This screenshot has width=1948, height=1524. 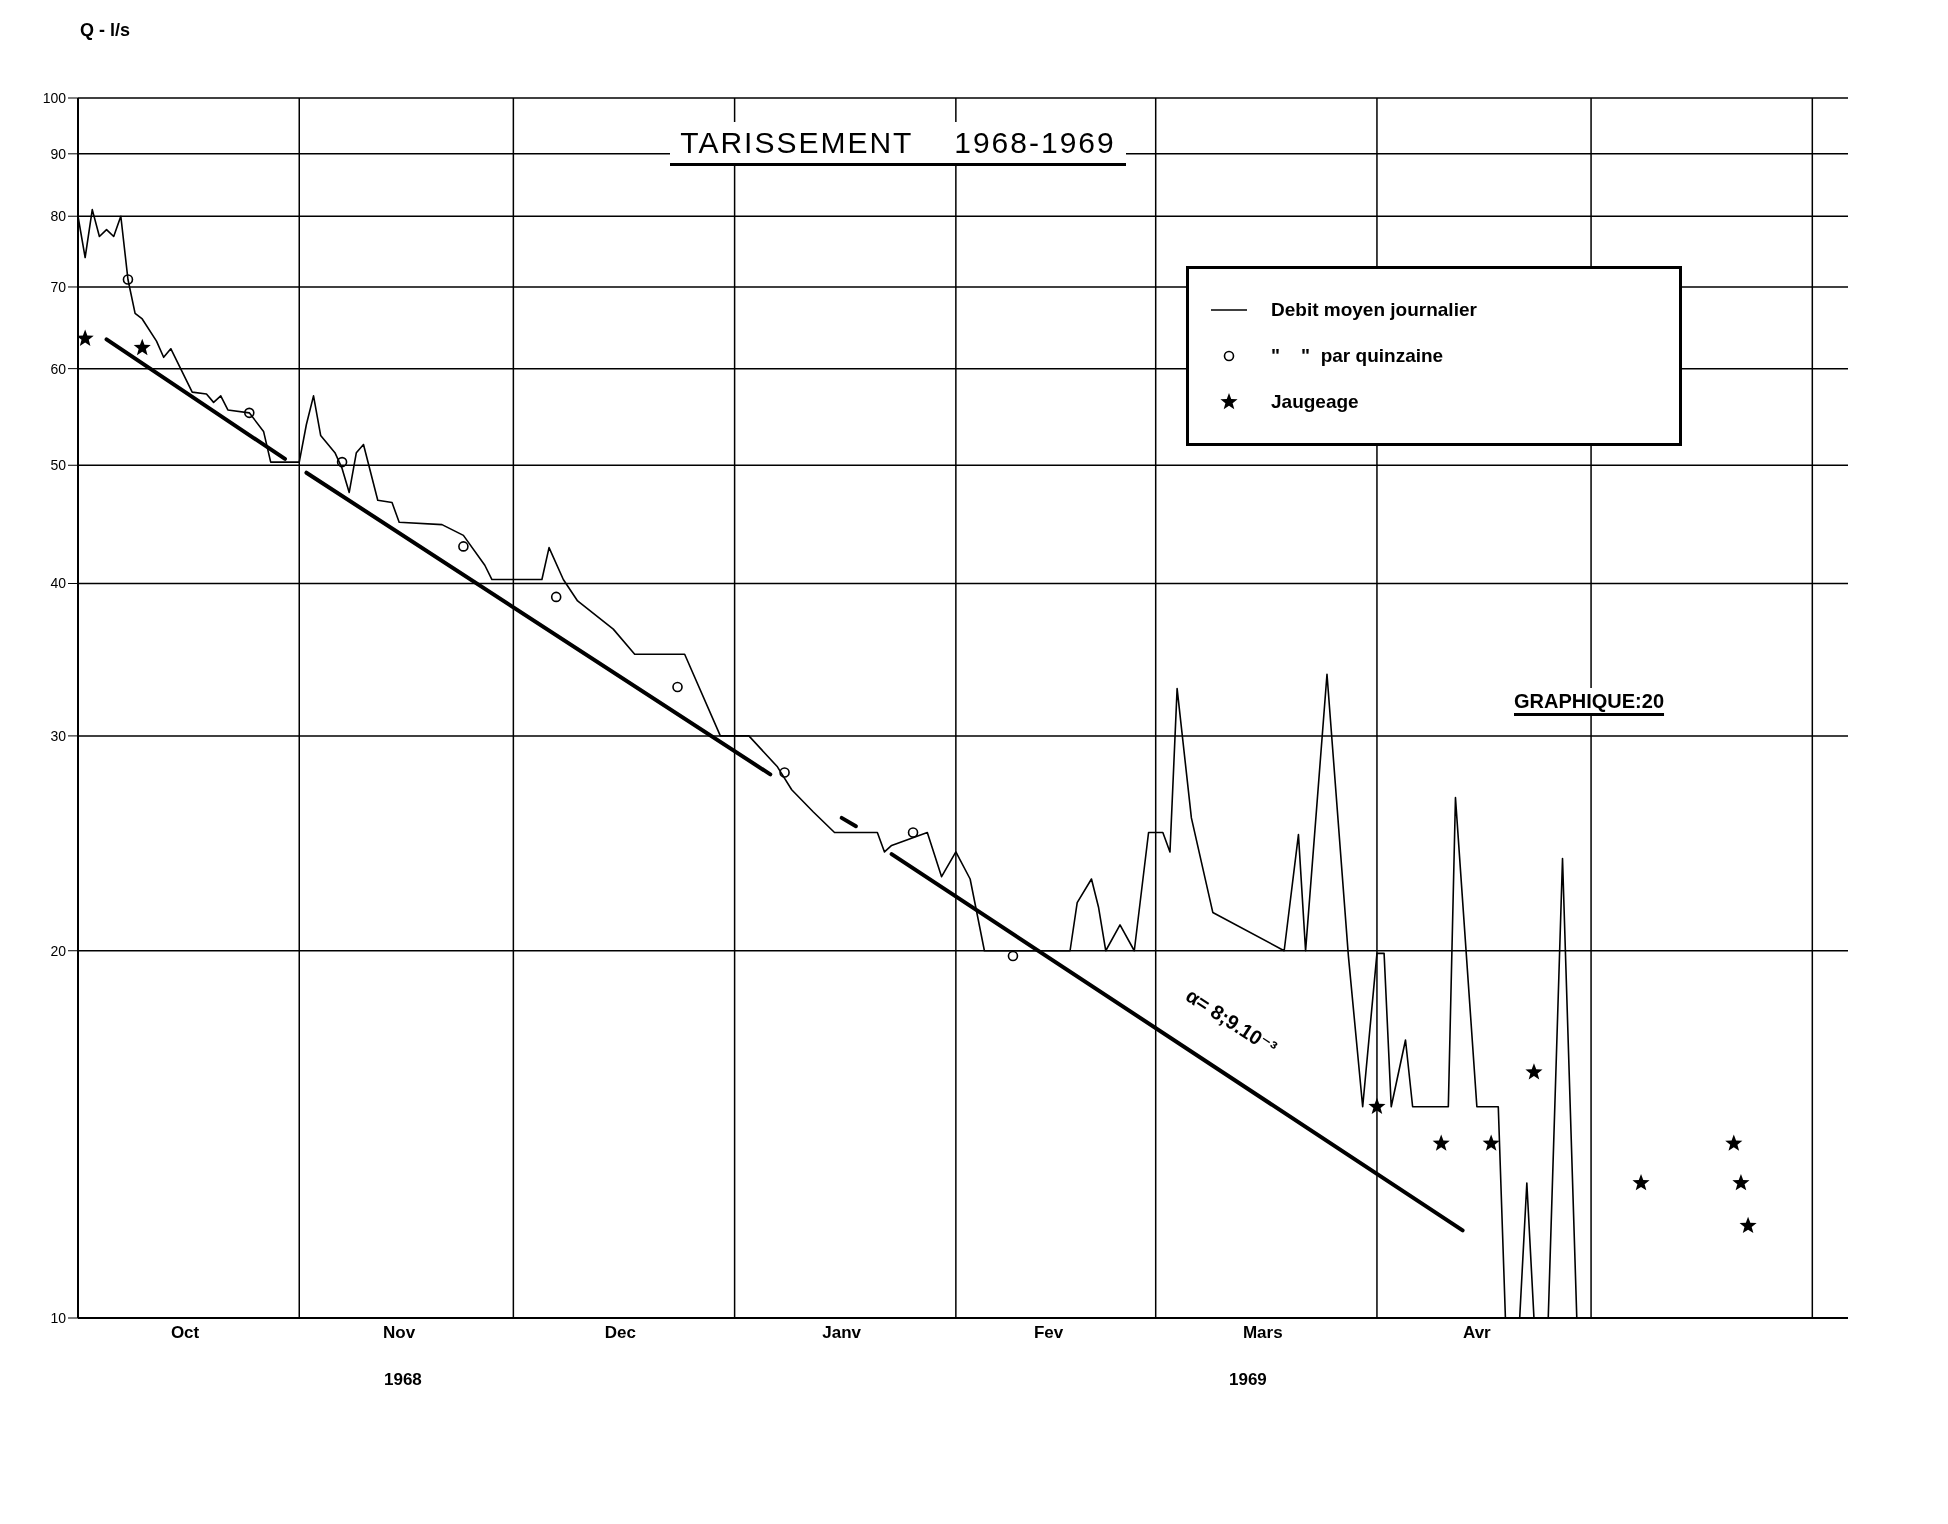 I want to click on x-tick-label: Dec, so click(x=620, y=1333).